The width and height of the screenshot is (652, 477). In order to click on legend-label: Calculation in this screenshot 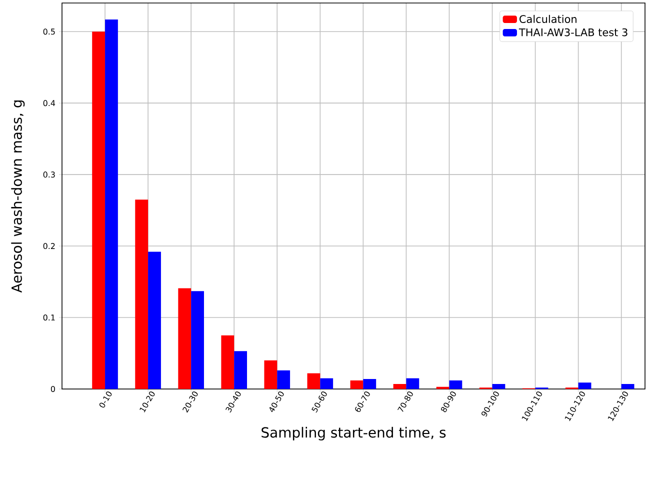, I will do `click(548, 18)`.